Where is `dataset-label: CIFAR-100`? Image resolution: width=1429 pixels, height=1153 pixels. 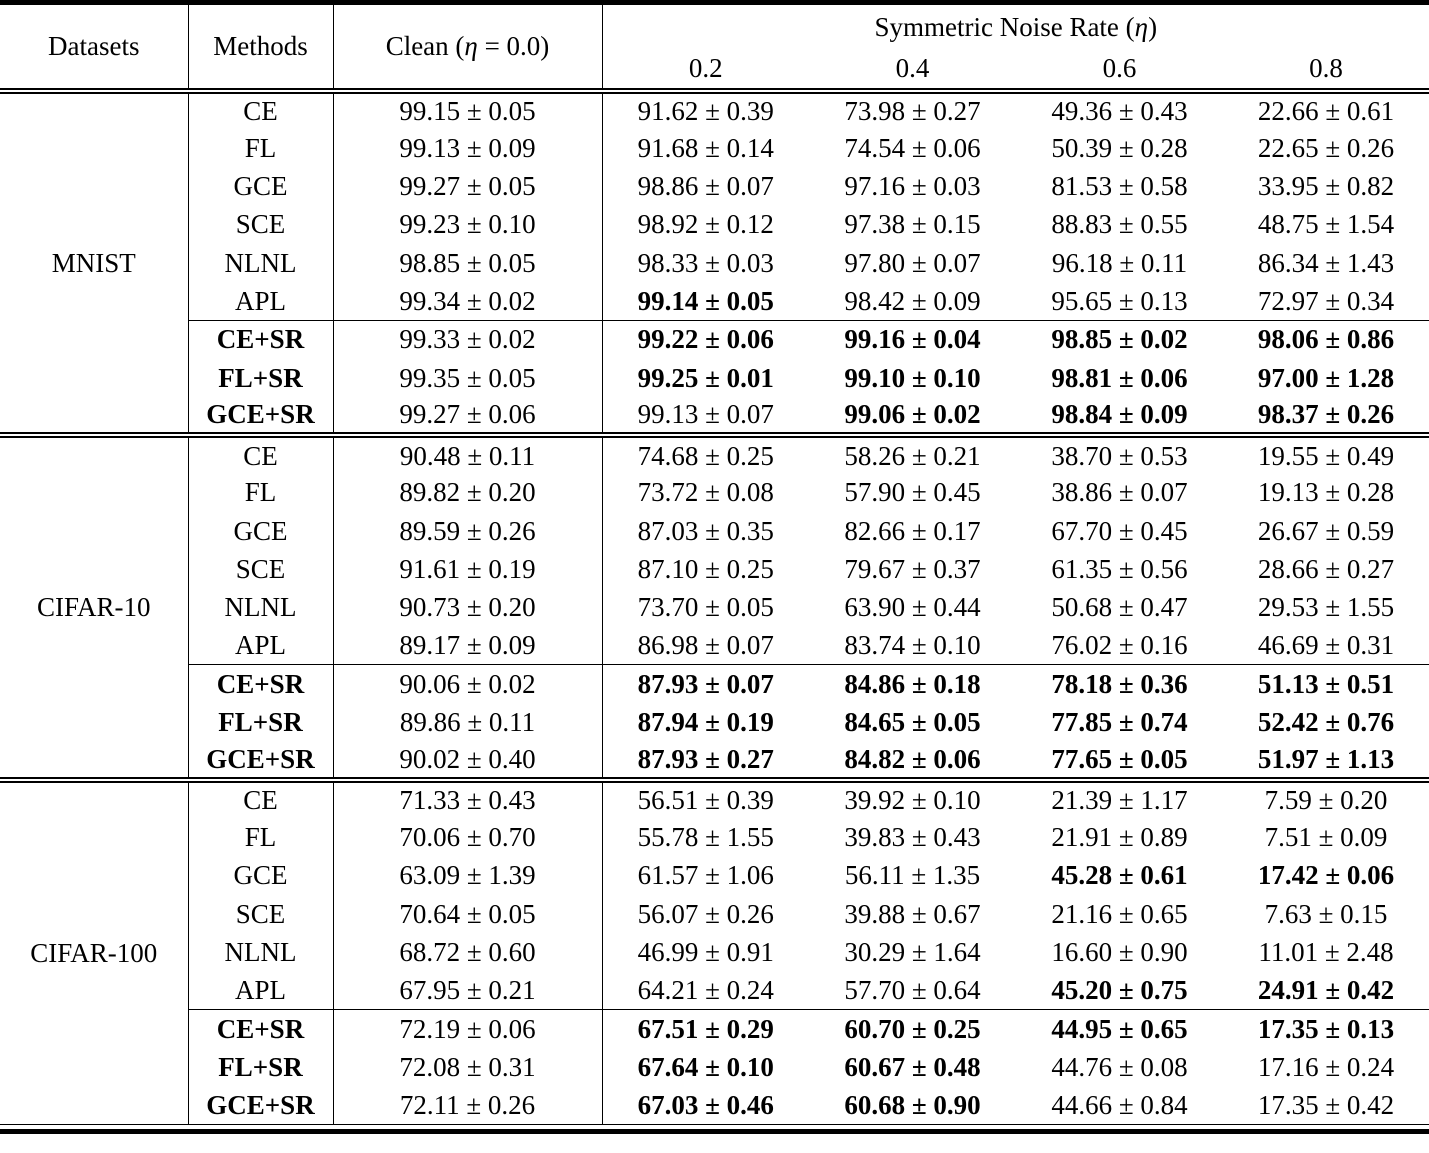
dataset-label: CIFAR-100 is located at coordinates (94, 950).